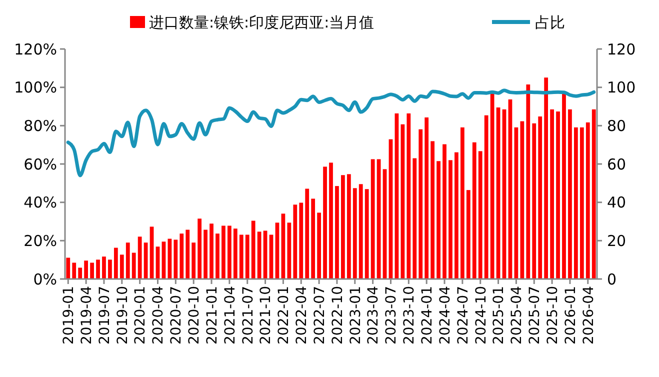 This screenshot has width=659, height=377. What do you see at coordinates (552, 315) in the screenshot?
I see `x-tick-label: 2025-10` at bounding box center [552, 315].